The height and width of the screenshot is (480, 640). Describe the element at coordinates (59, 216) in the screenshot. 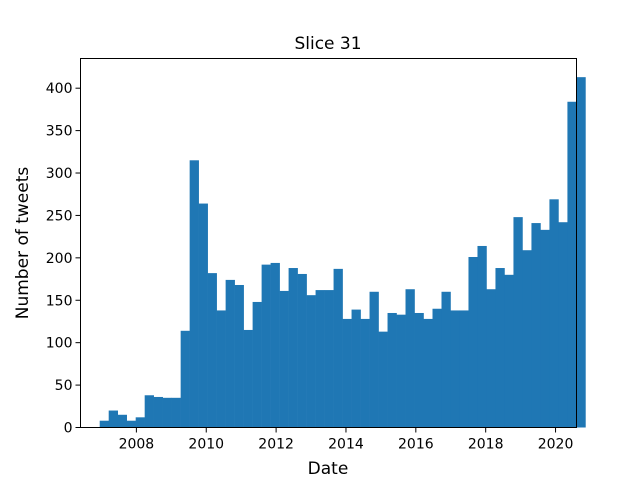

I see `y-tick-label: 250` at that location.